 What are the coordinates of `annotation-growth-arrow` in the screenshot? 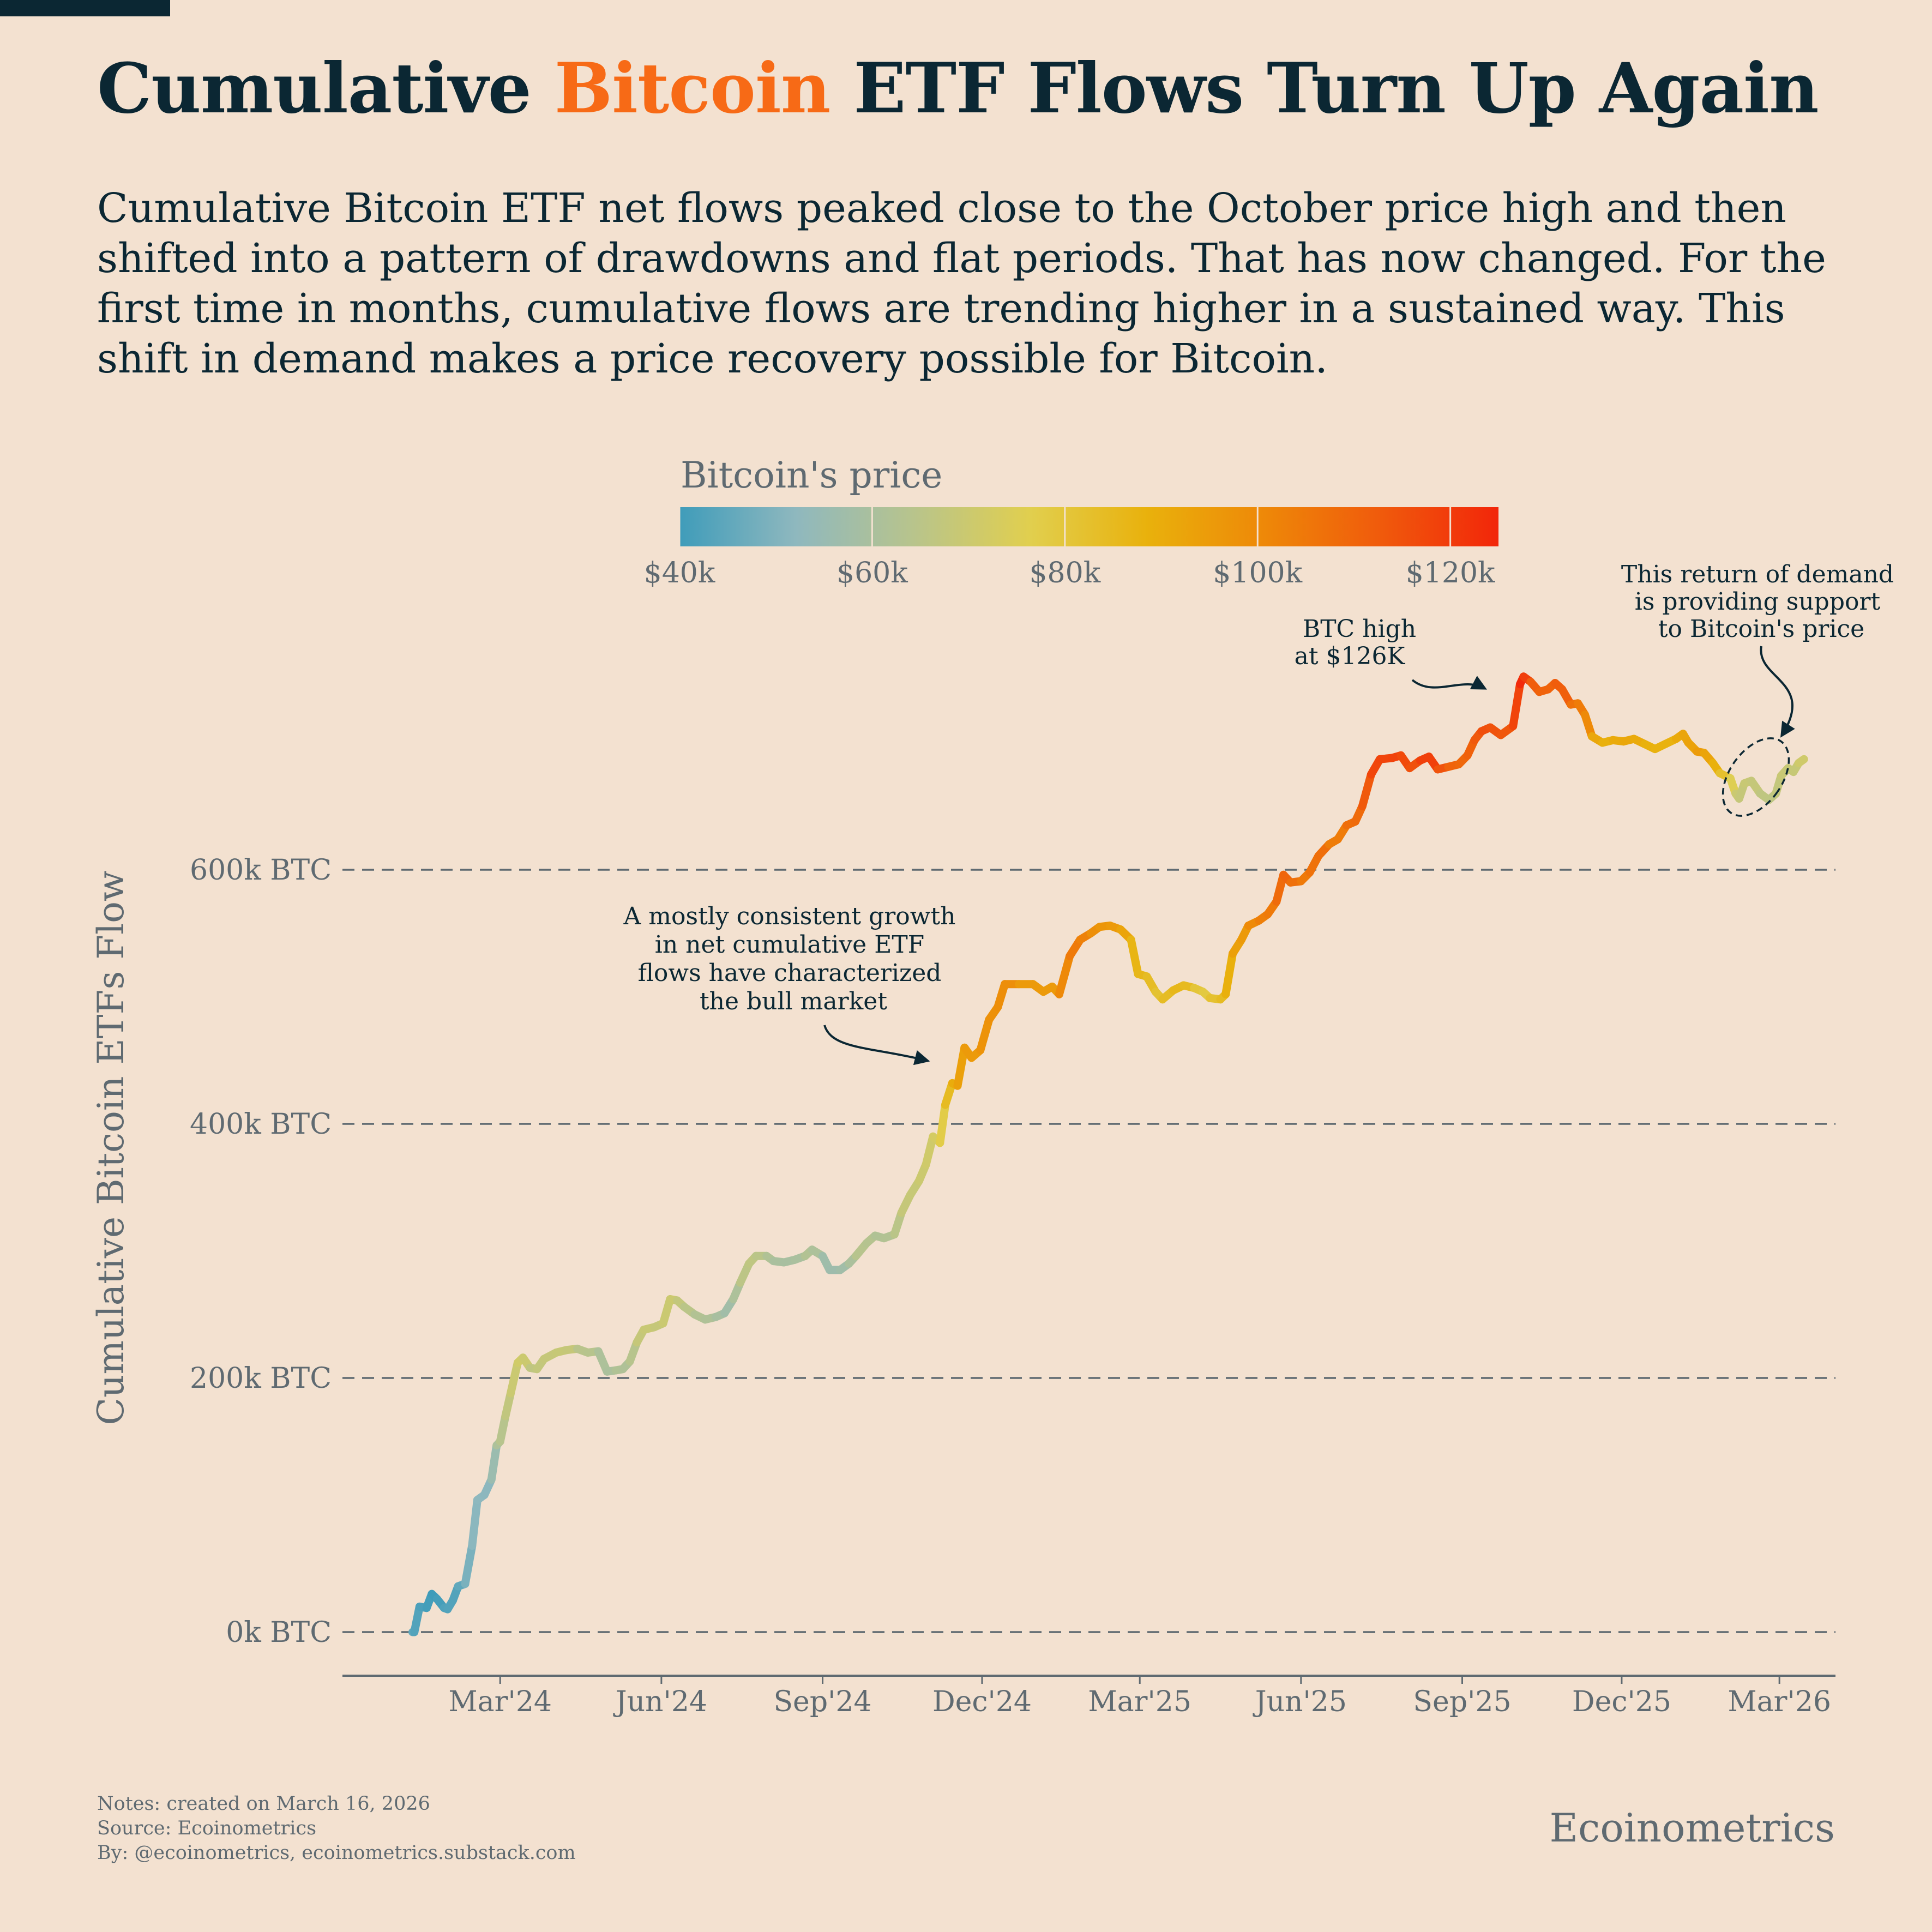 It's located at (876, 1045).